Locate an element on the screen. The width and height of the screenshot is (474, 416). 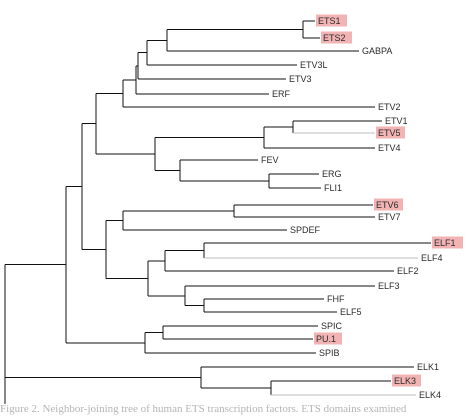
leaf-label-erg: ERG is located at coordinates (332, 174).